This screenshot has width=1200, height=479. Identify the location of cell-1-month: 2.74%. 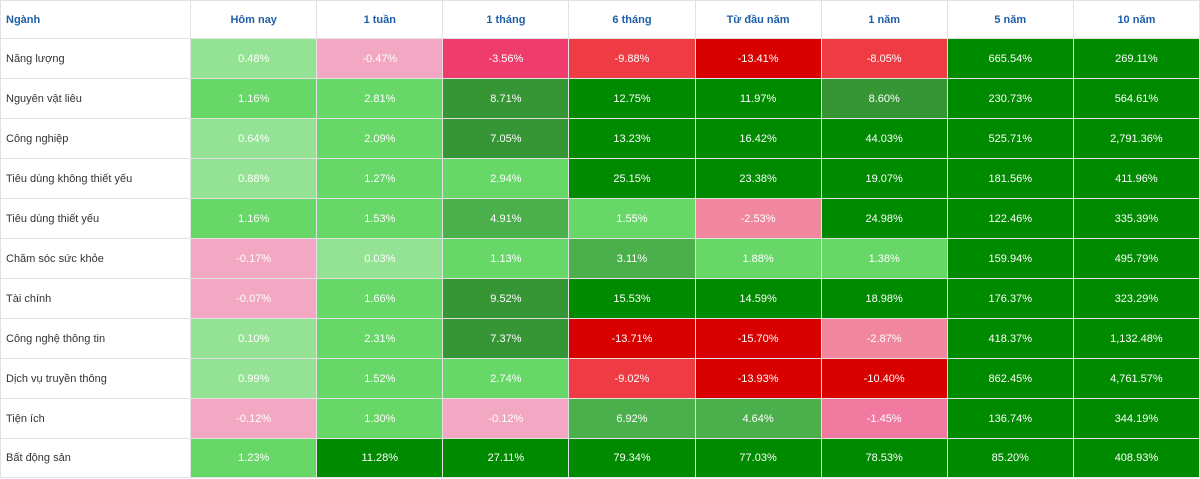
(506, 378).